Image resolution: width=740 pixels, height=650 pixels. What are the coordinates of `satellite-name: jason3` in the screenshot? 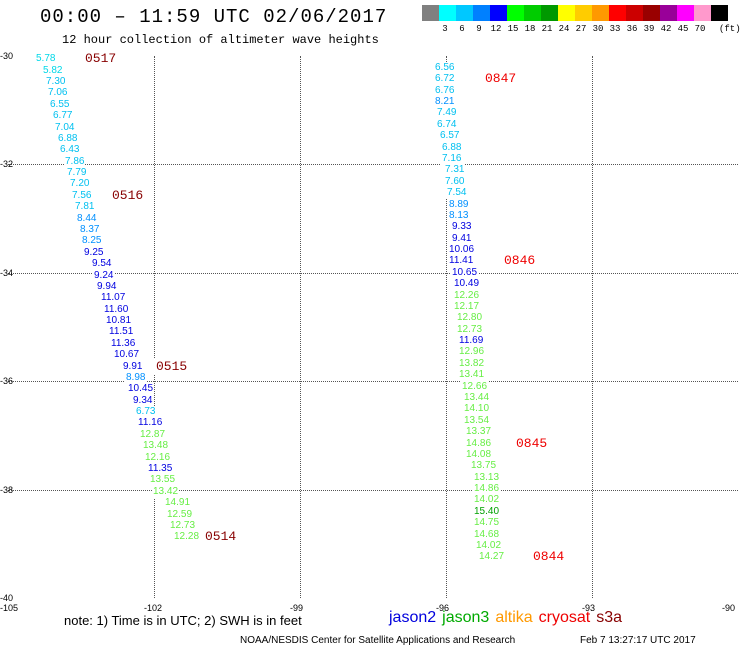 It's located at (466, 617).